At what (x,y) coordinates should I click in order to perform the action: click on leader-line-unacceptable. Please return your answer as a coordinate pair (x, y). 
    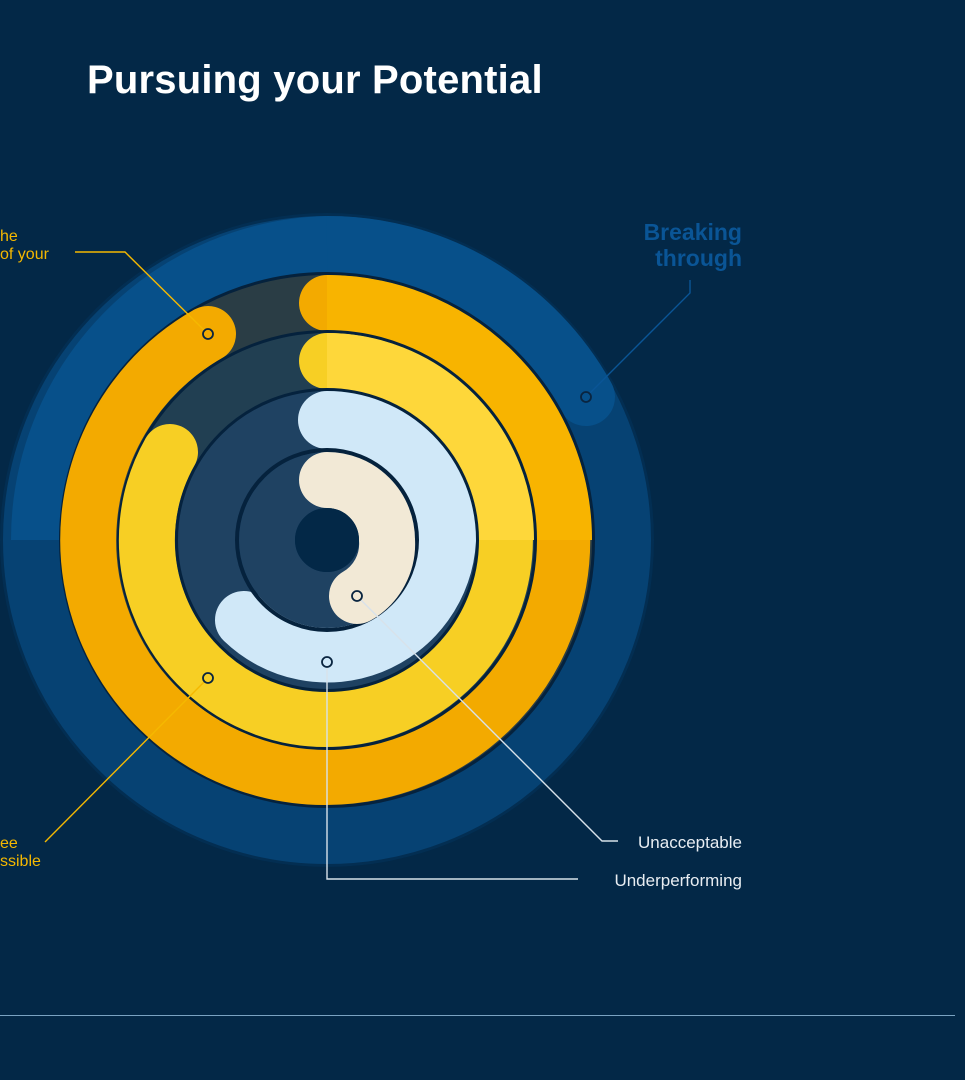
    Looking at the image, I should click on (487, 718).